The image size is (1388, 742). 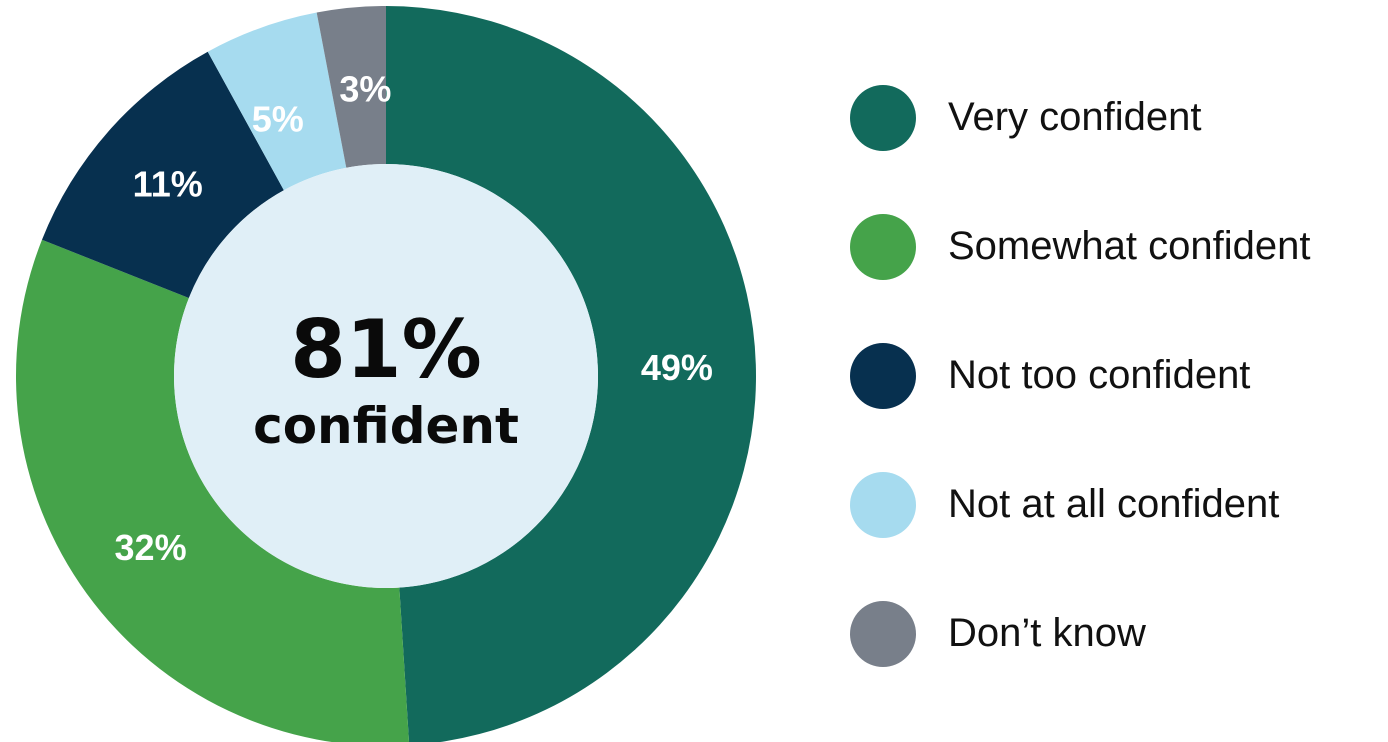 What do you see at coordinates (151, 547) in the screenshot?
I see `slice-value-label: 32%` at bounding box center [151, 547].